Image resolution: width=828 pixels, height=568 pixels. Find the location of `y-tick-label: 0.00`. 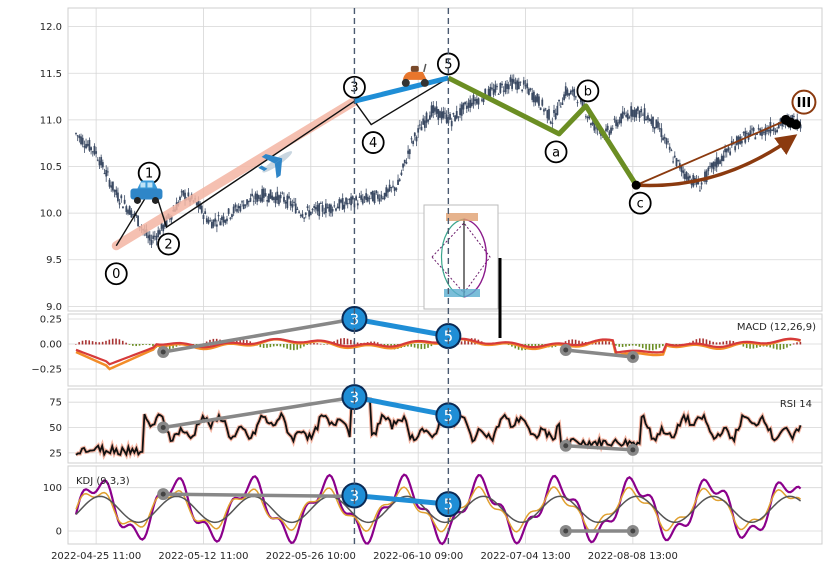

y-tick-label: 0.00 is located at coordinates (51, 345).